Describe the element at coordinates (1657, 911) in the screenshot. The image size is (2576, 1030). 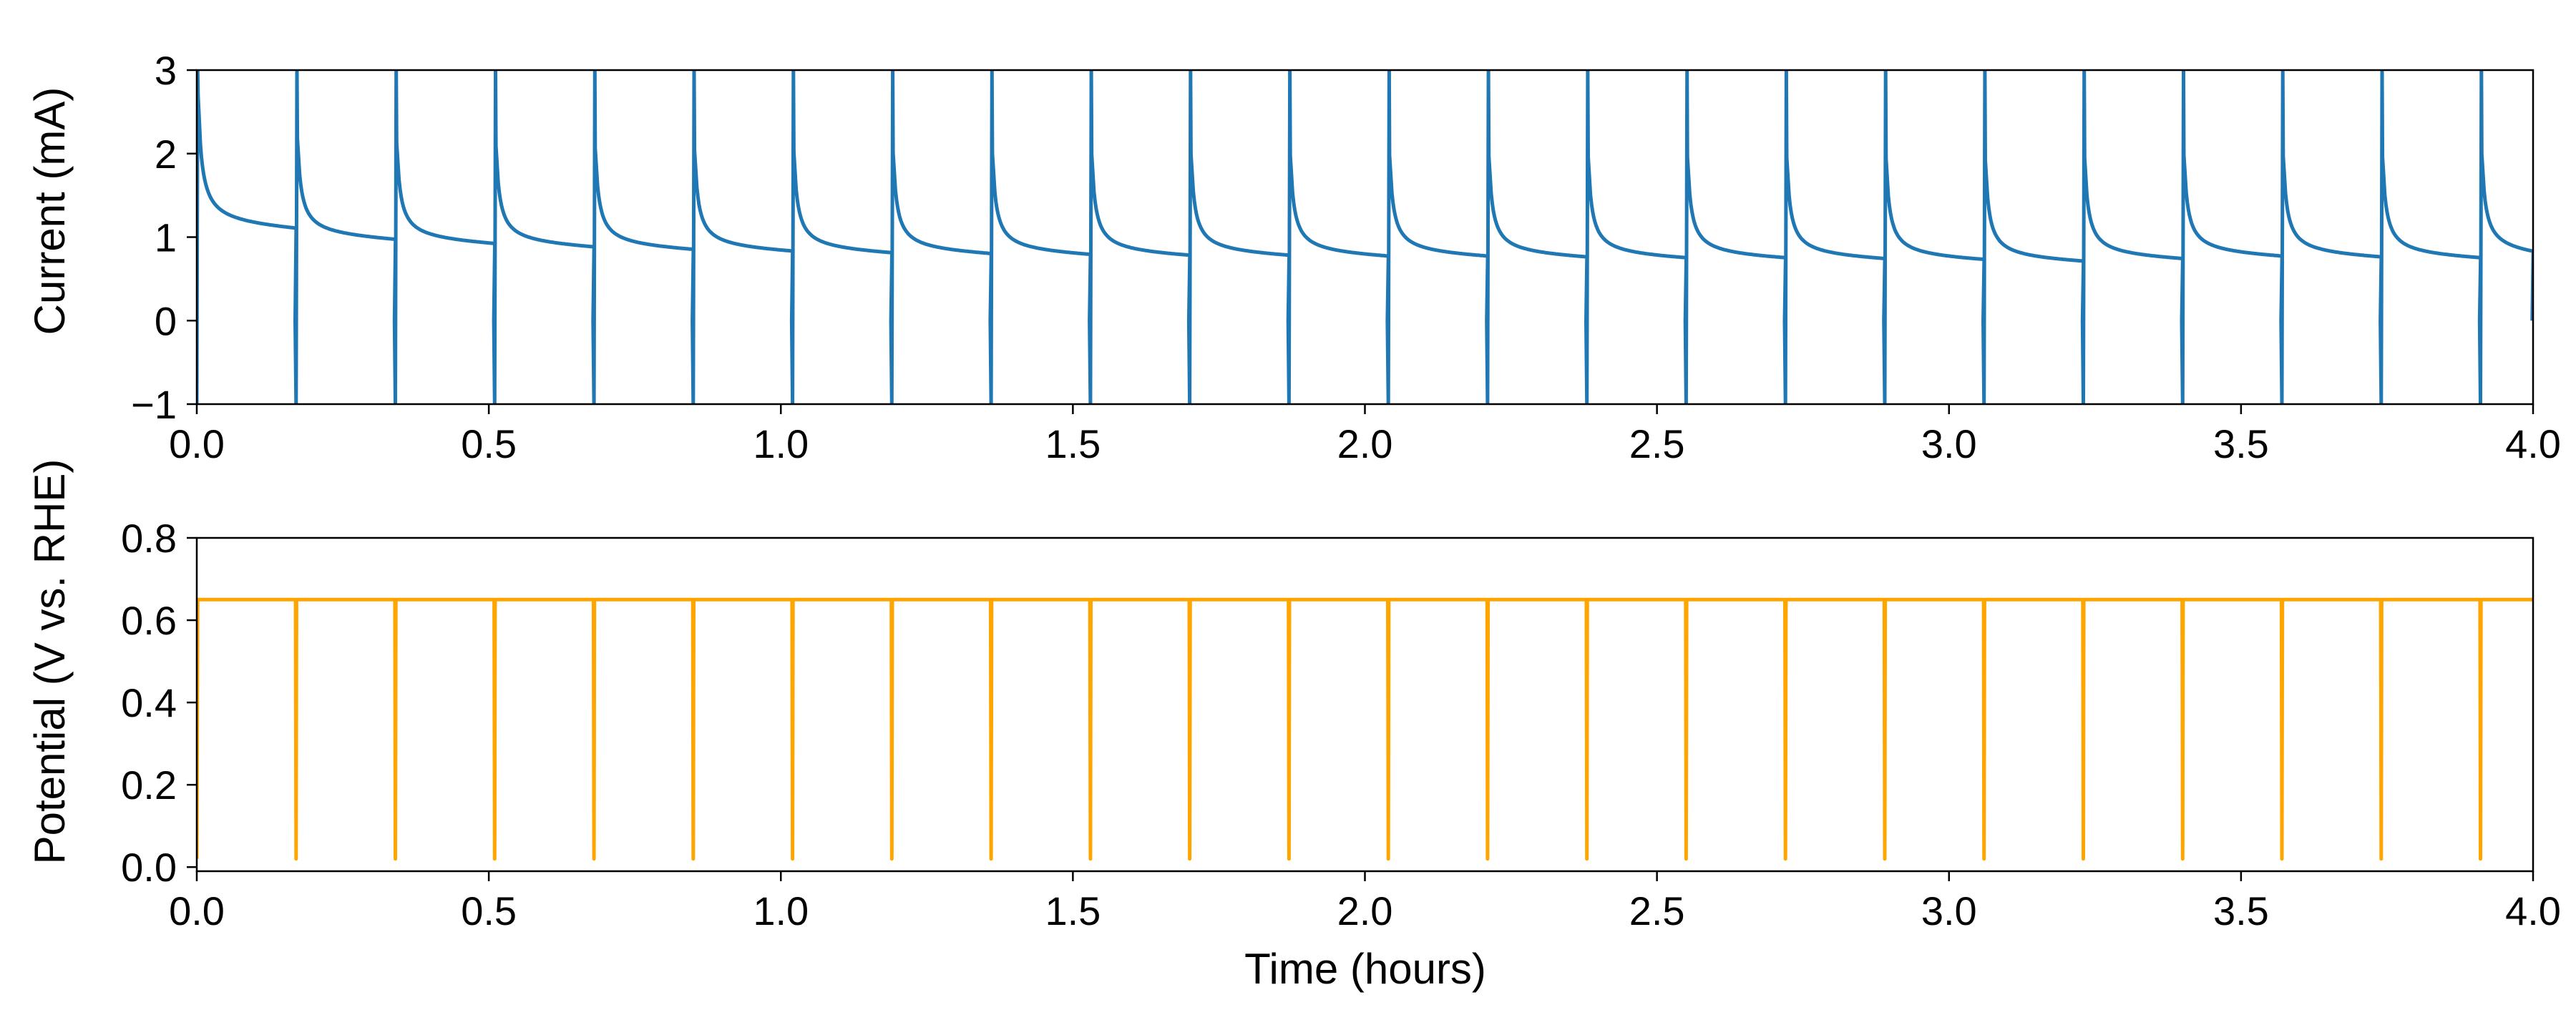
I see `potential-x-tick-label: 2.5` at that location.